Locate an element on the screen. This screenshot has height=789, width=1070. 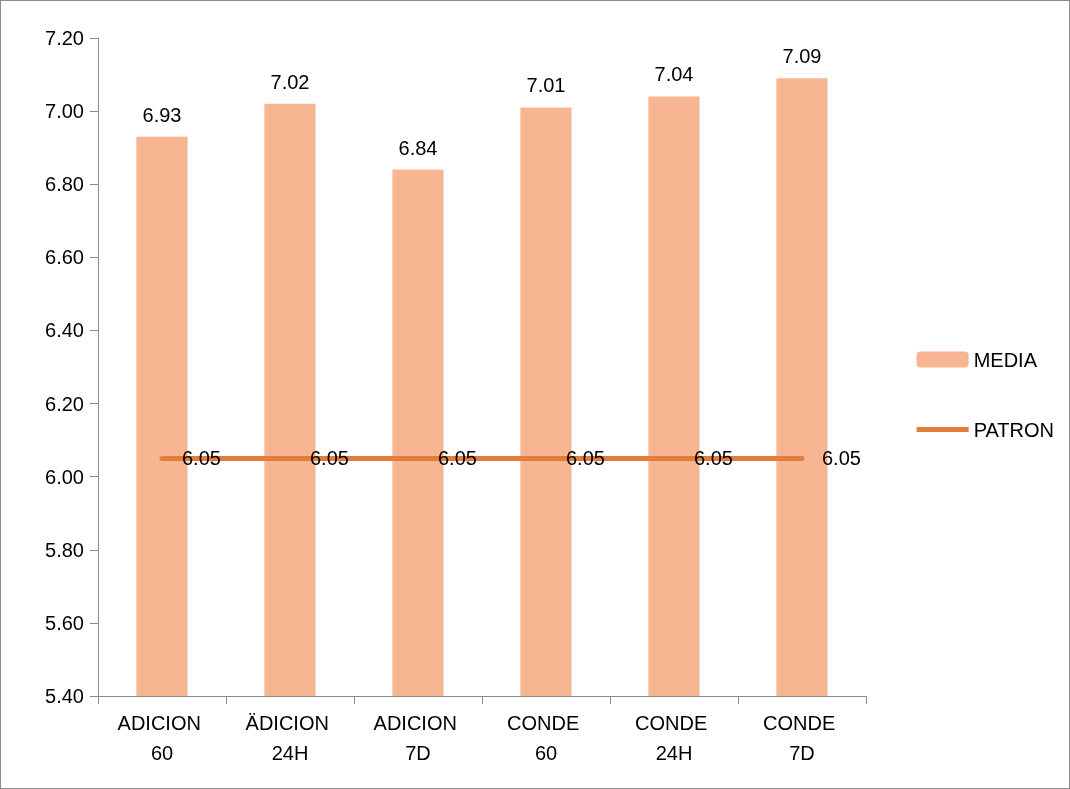
y-tick-label: 6.00 is located at coordinates (64, 476).